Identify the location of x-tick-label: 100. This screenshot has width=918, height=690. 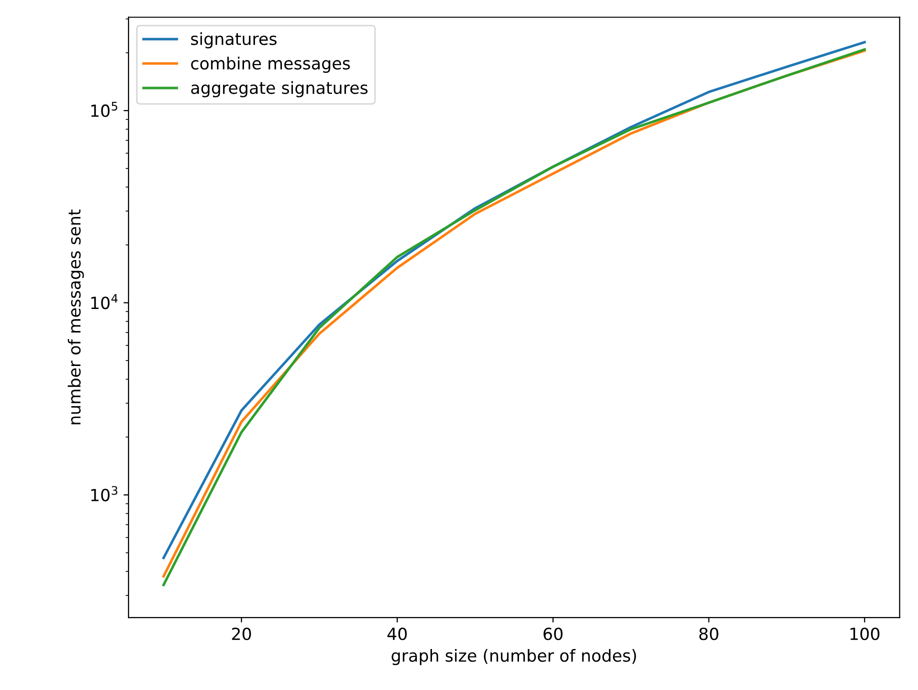
(865, 634).